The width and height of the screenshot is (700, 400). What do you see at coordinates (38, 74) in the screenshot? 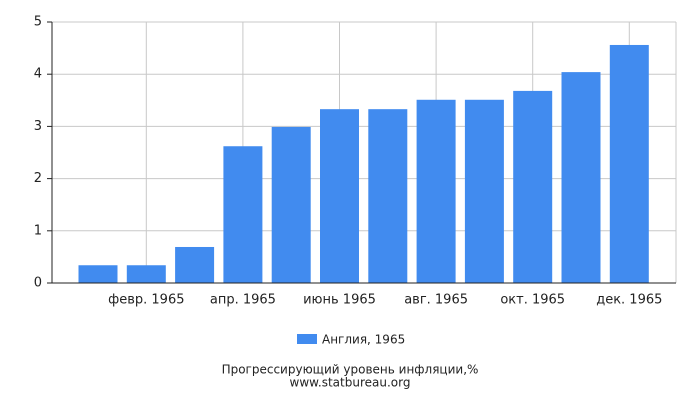
I see `y-tick-label: 4` at bounding box center [38, 74].